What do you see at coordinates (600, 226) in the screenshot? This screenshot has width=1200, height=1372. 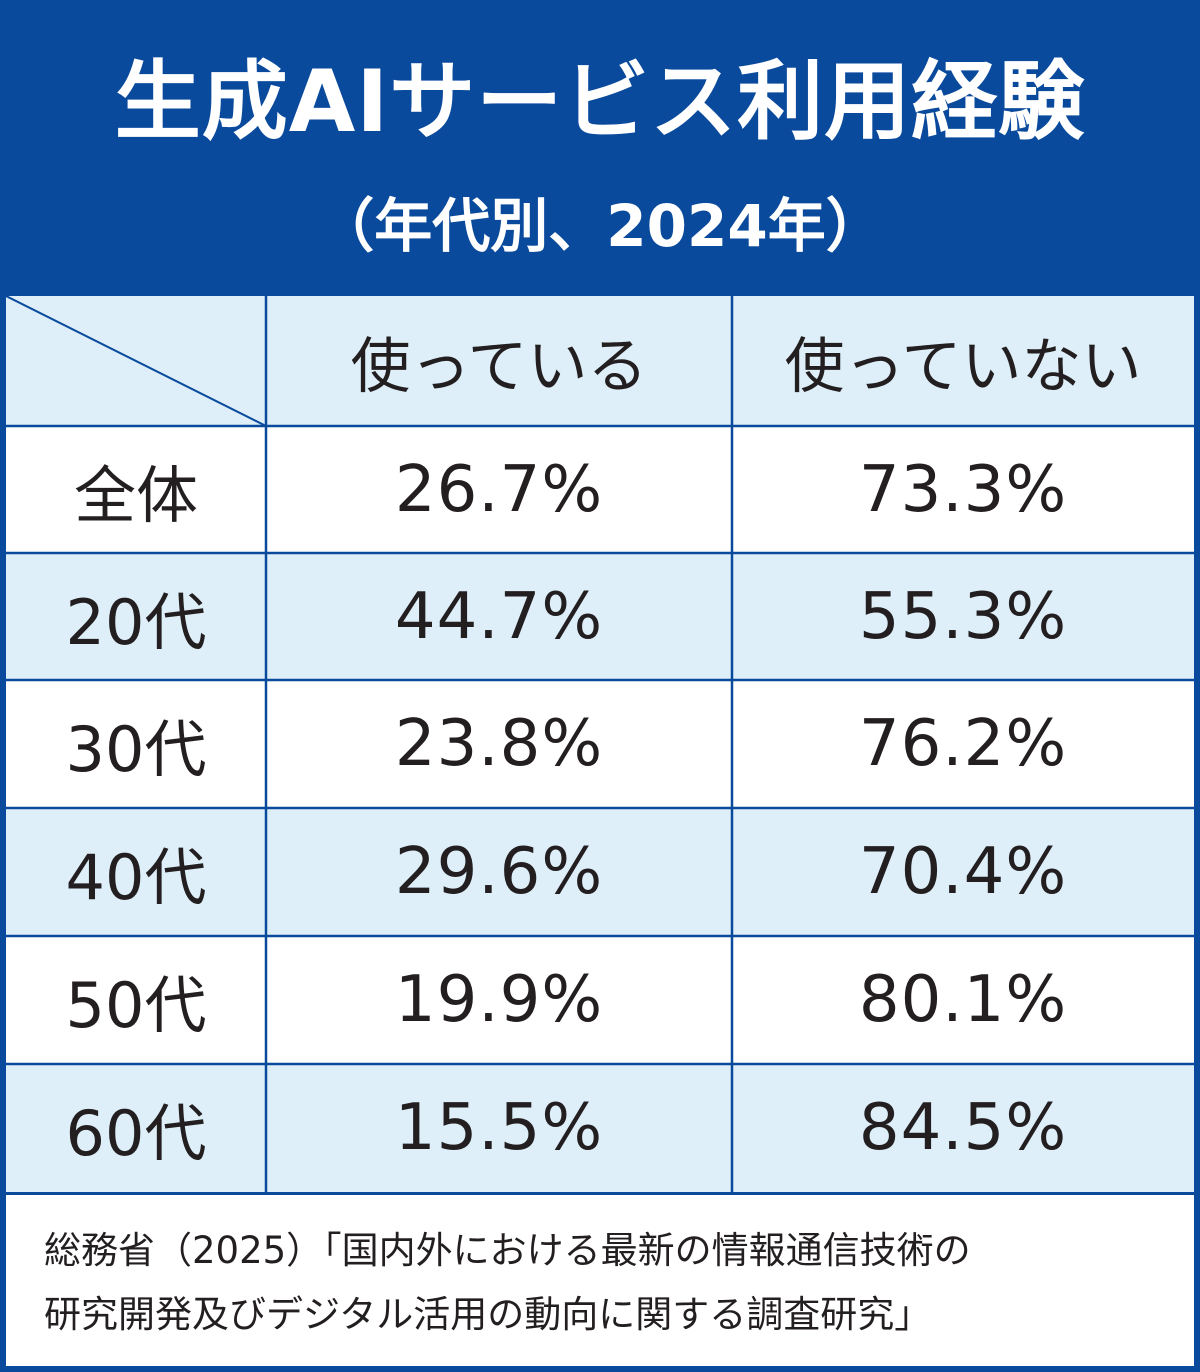 I see `chart-subtitle: （年代別、2024年）` at bounding box center [600, 226].